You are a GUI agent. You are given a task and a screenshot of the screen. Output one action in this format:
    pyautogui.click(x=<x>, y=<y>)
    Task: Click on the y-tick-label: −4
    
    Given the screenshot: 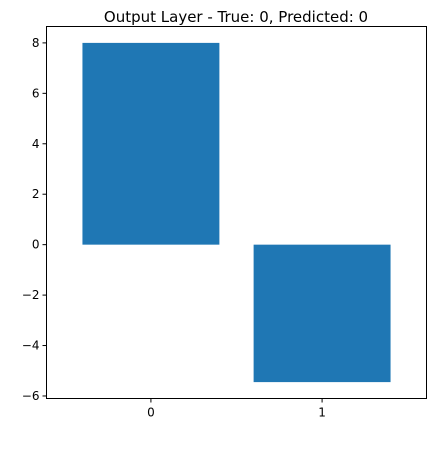 What is the action you would take?
    pyautogui.click(x=31, y=346)
    